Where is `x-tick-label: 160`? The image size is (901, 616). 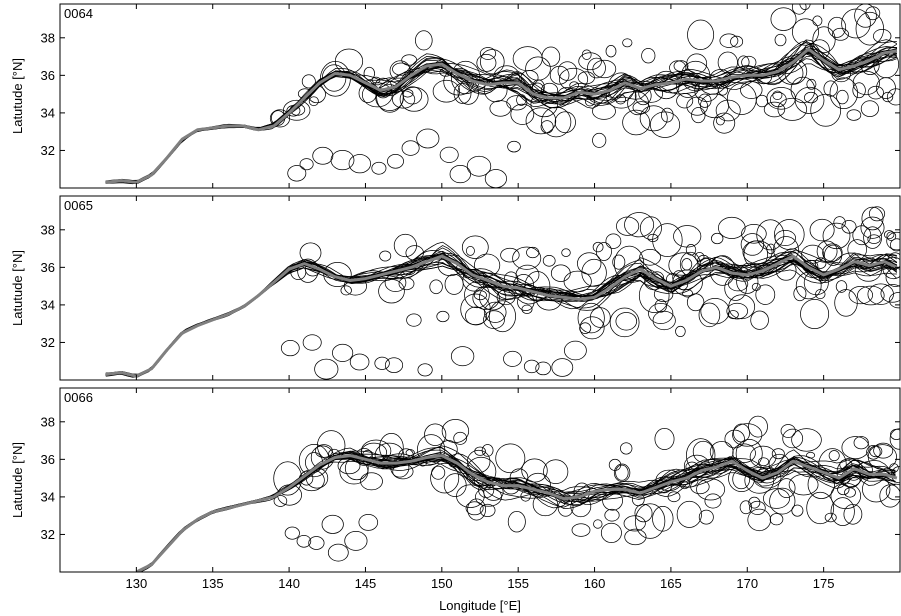 x-tick-label: 160 is located at coordinates (595, 583).